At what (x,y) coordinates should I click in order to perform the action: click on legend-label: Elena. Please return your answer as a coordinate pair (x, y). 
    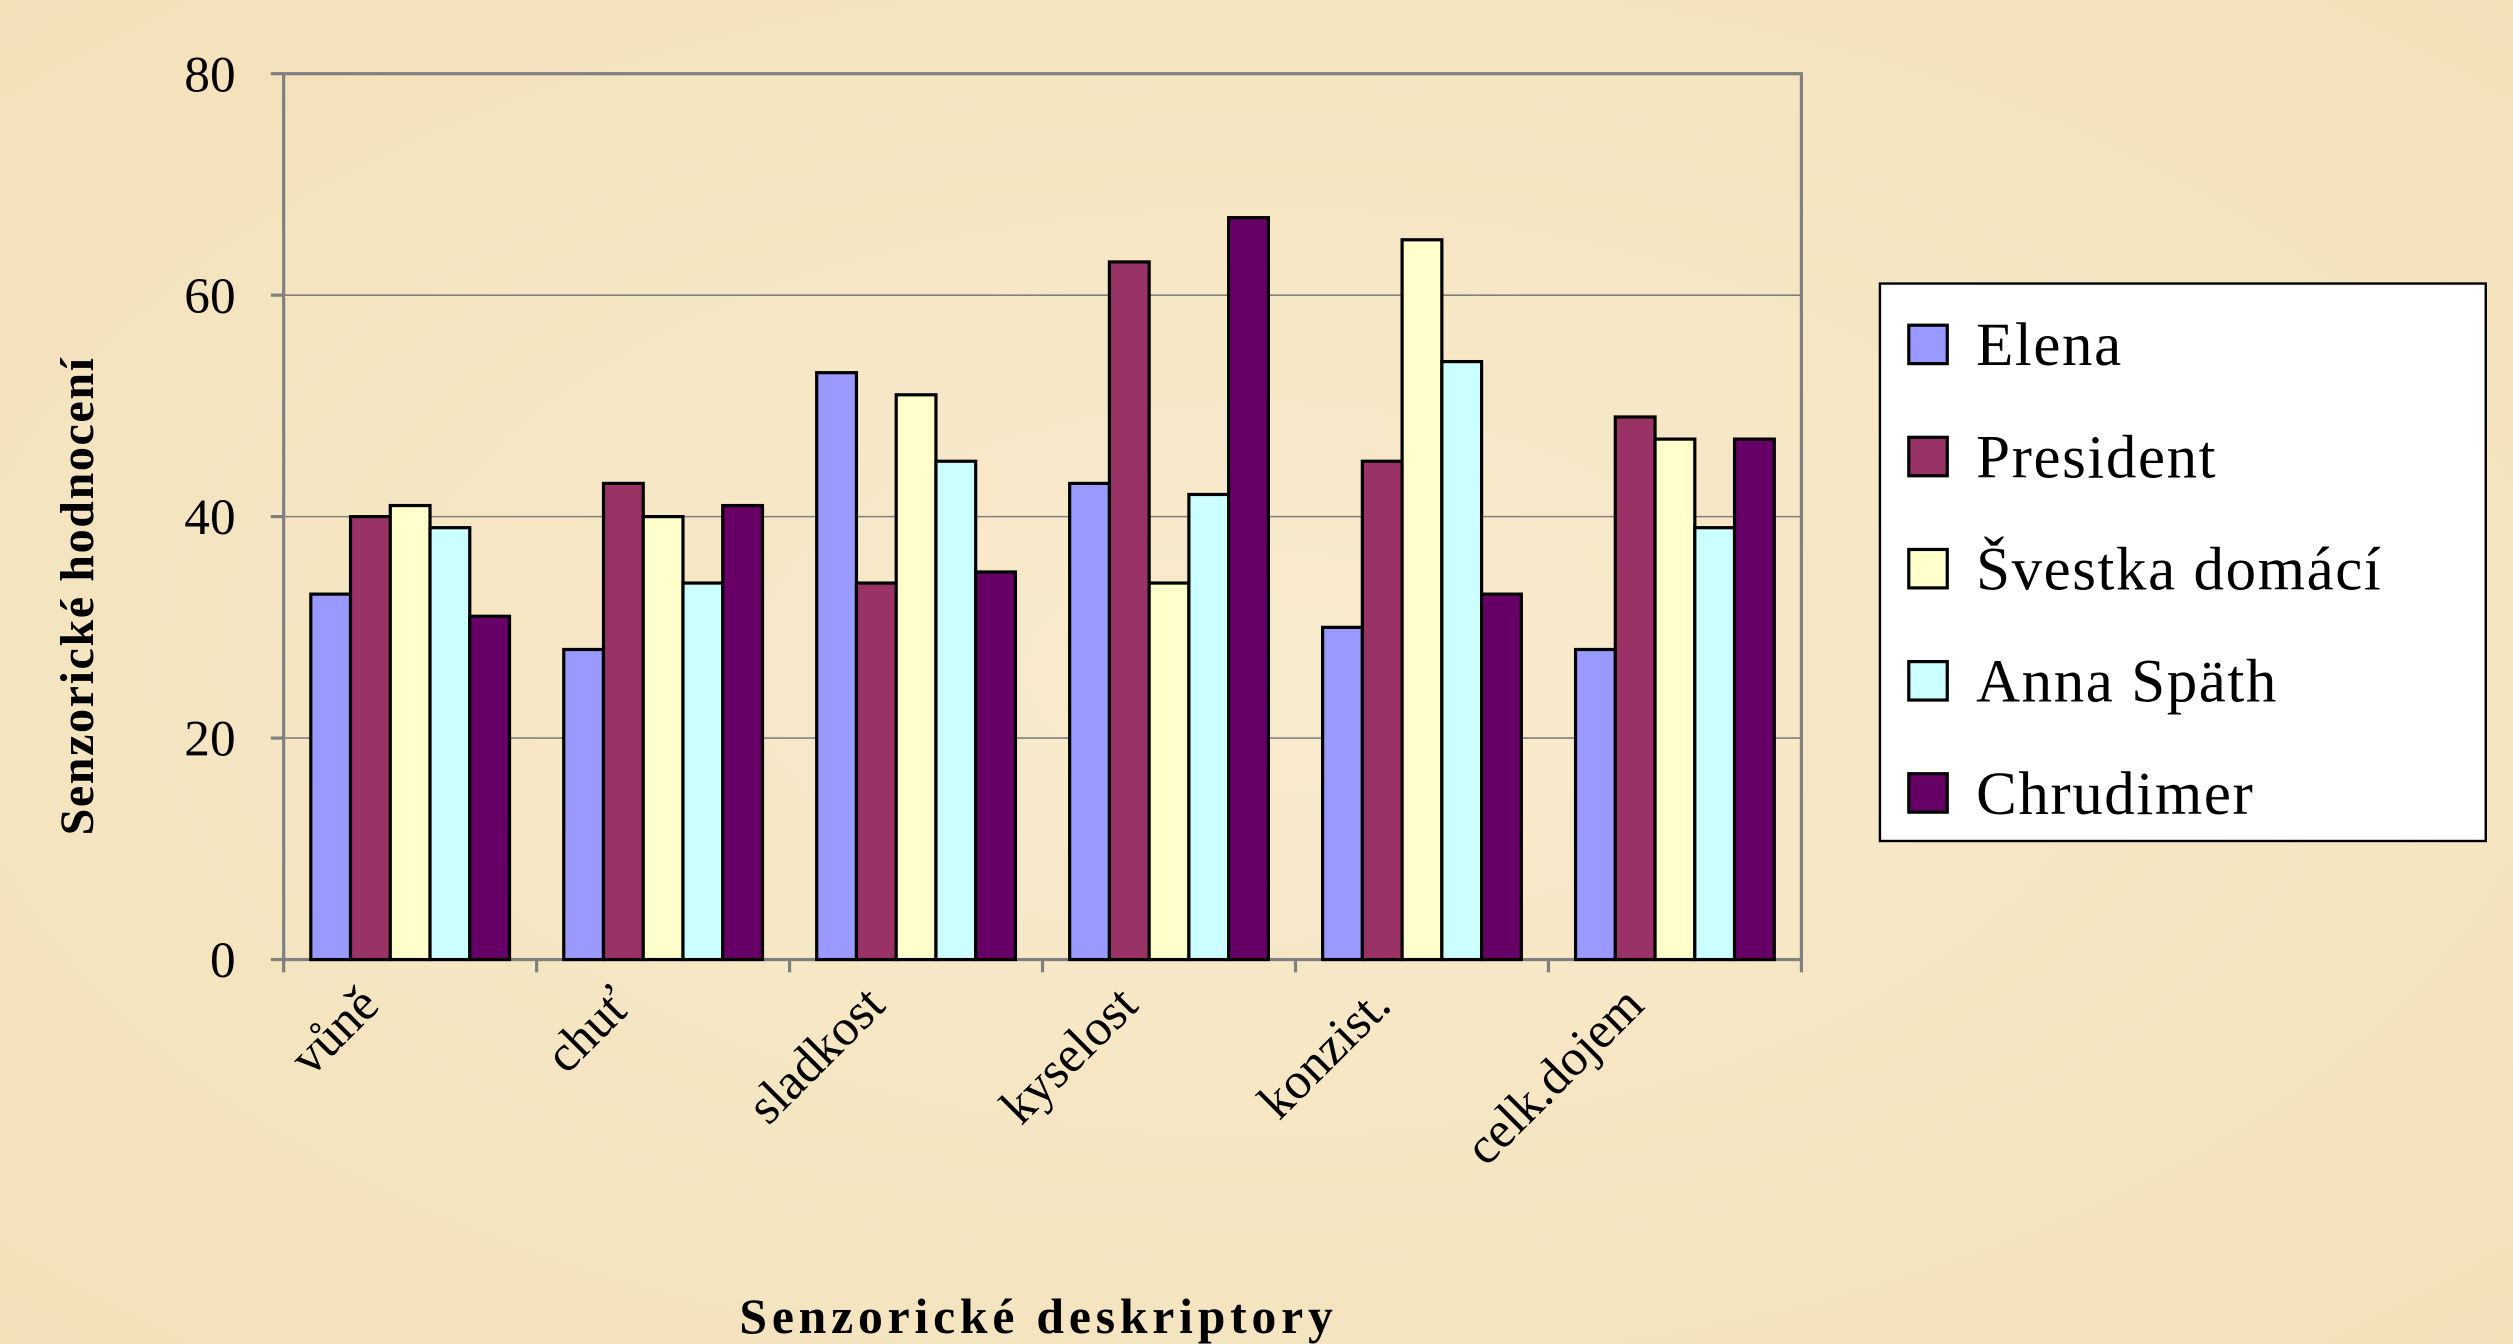
    Looking at the image, I should click on (2049, 345).